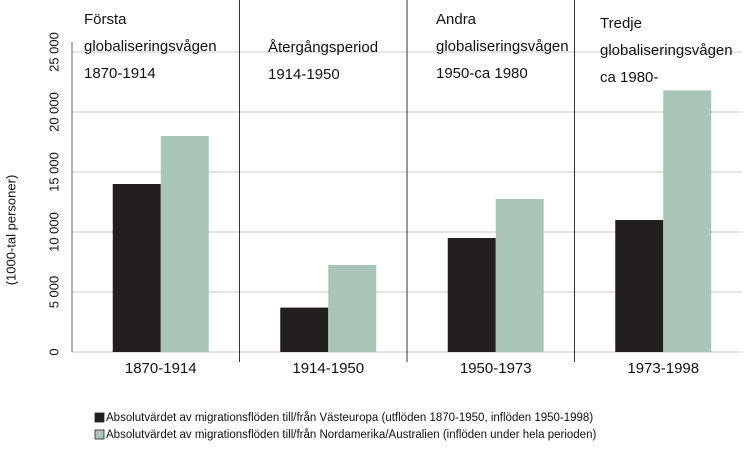 This screenshot has height=449, width=744. What do you see at coordinates (120, 73) in the screenshot?
I see `period-annotation: 1870-1914` at bounding box center [120, 73].